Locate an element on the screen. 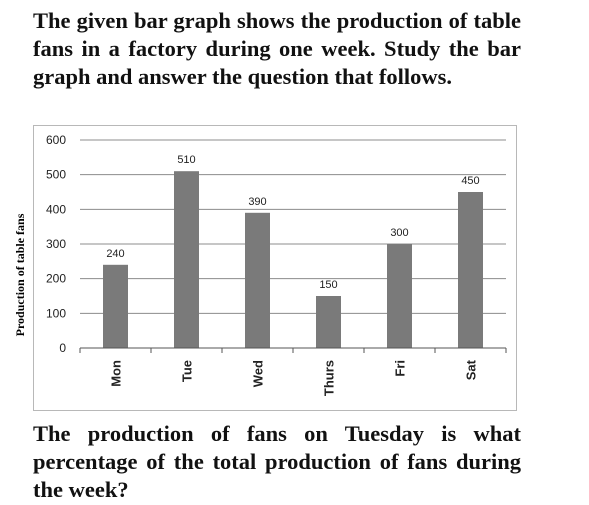 The width and height of the screenshot is (589, 505). data-label-sat: 450 is located at coordinates (470, 181).